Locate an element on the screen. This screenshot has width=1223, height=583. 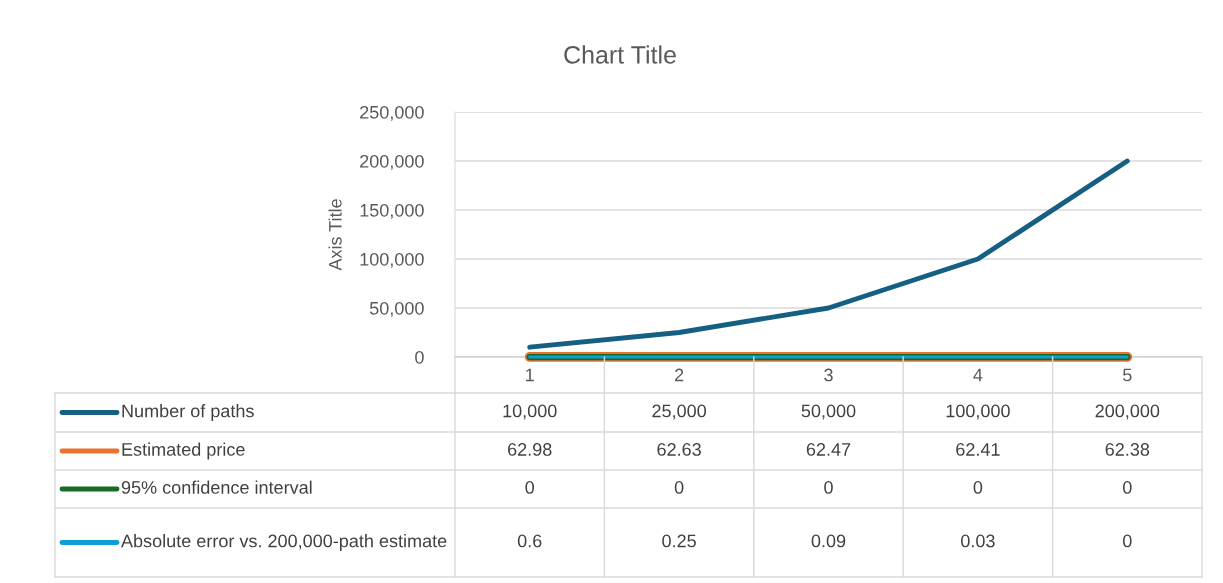
legend-label: 95% confidence interval is located at coordinates (216, 487).